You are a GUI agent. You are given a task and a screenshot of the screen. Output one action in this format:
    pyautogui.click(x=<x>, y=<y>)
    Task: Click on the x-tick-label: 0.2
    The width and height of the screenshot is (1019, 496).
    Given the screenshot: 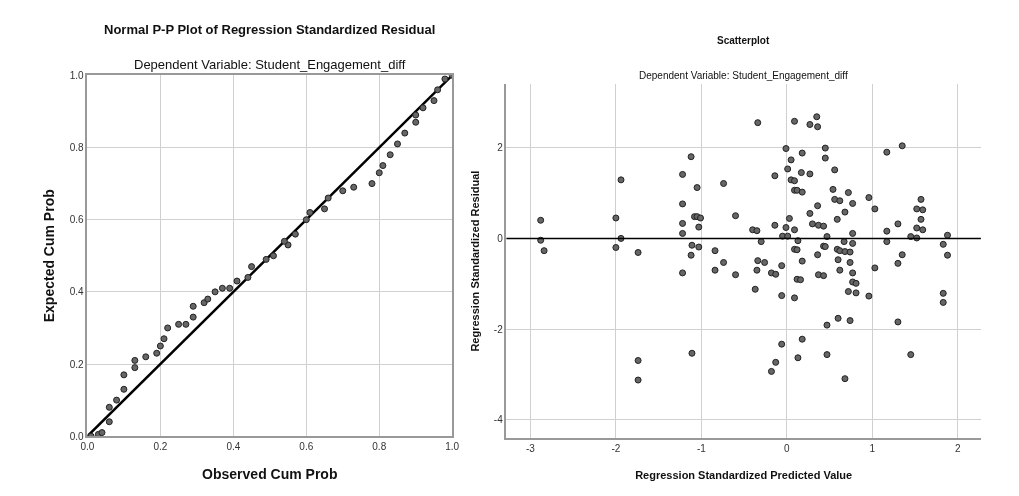 What is the action you would take?
    pyautogui.click(x=160, y=446)
    